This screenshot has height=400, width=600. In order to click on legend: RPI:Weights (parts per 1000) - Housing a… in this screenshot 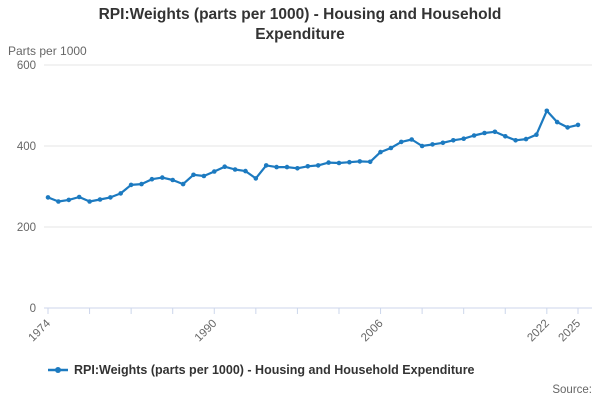, I will do `click(261, 370)`.